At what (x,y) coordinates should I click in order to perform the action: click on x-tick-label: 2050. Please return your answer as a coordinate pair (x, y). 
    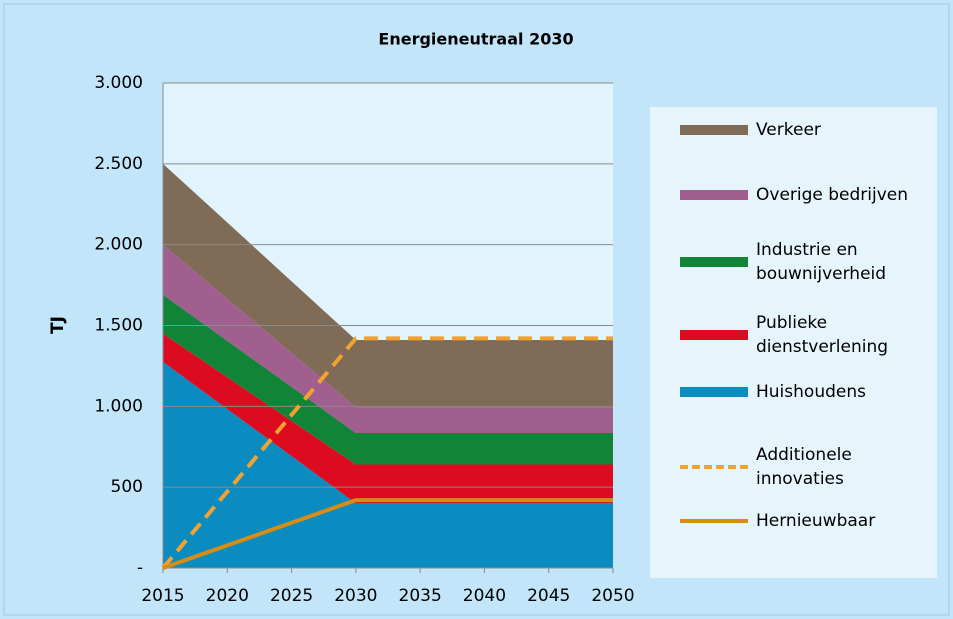
    Looking at the image, I should click on (612, 596).